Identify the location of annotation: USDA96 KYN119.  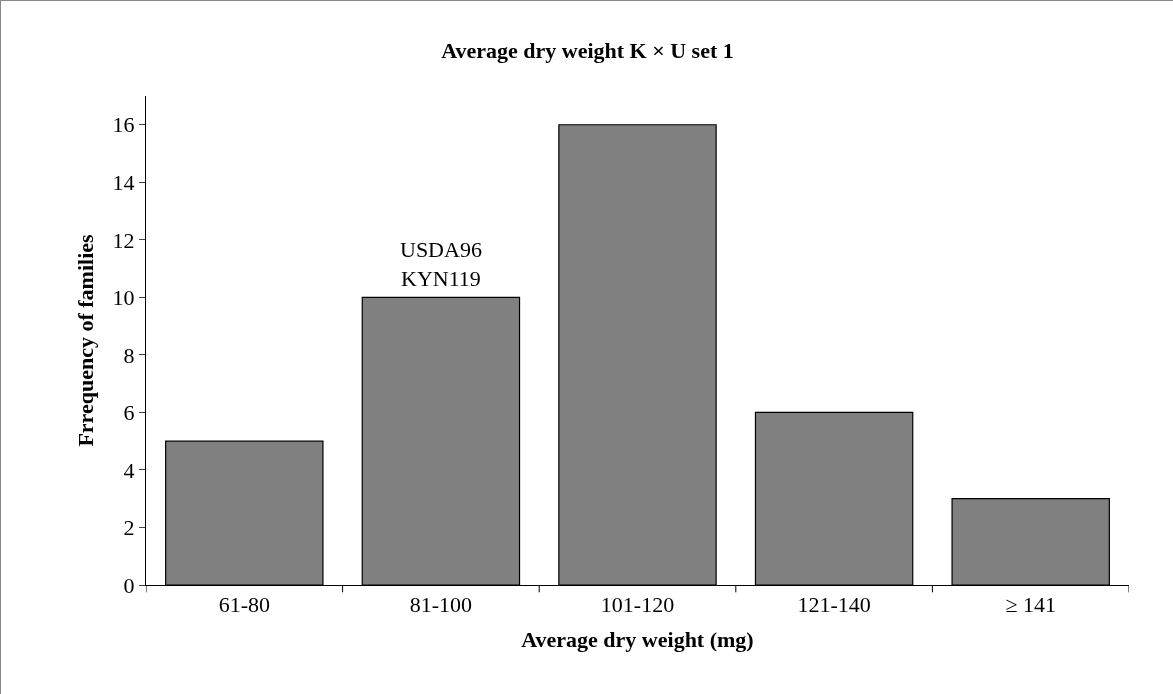
(441, 264).